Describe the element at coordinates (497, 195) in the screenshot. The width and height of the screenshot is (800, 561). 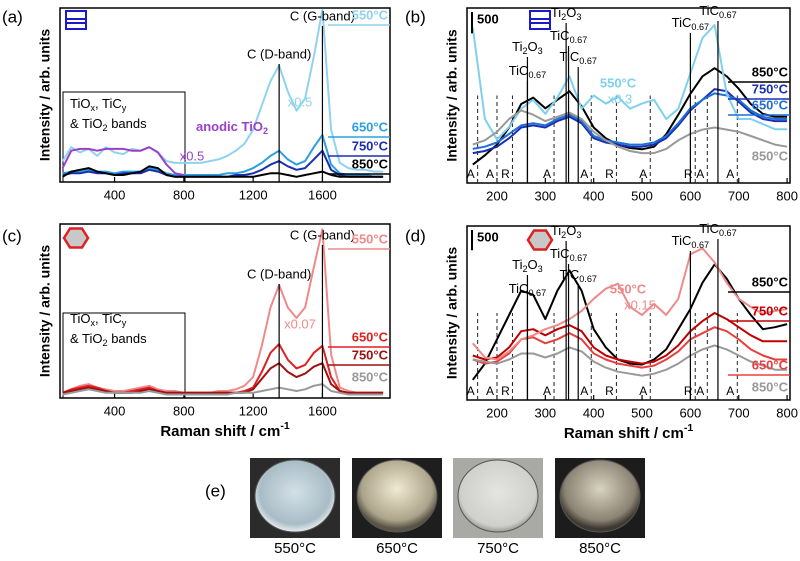
I see `x-tick-label: 200` at that location.